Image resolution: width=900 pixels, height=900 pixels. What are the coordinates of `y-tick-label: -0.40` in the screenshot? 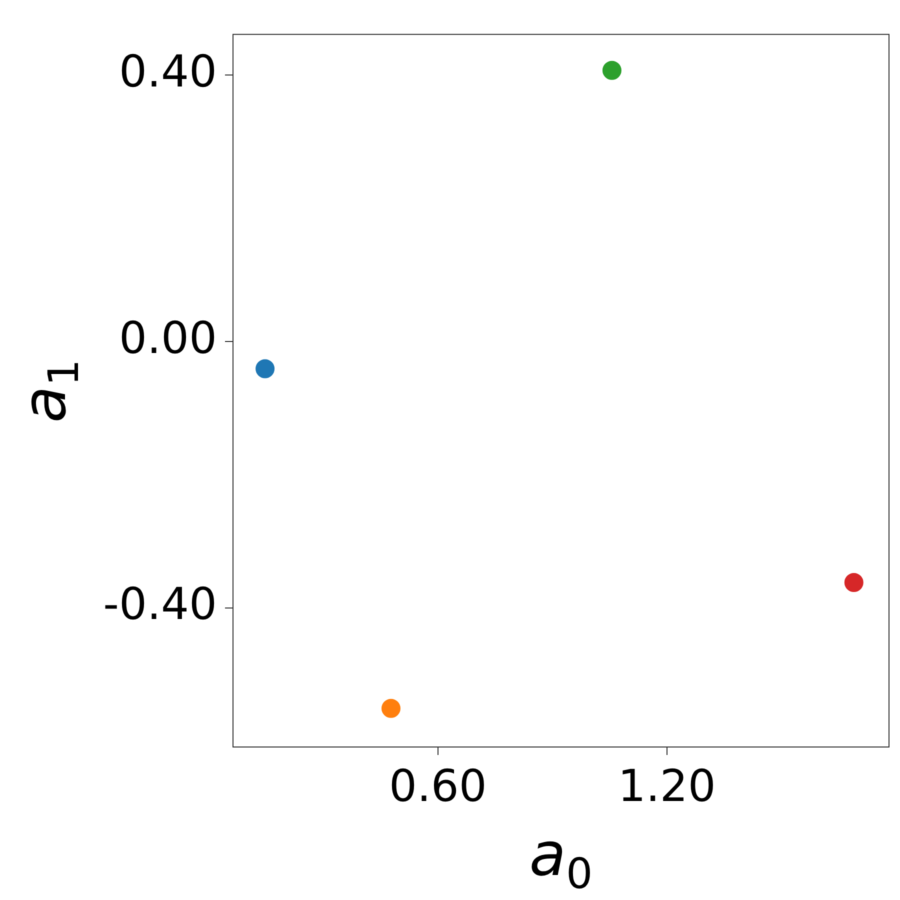 It's located at (160, 604).